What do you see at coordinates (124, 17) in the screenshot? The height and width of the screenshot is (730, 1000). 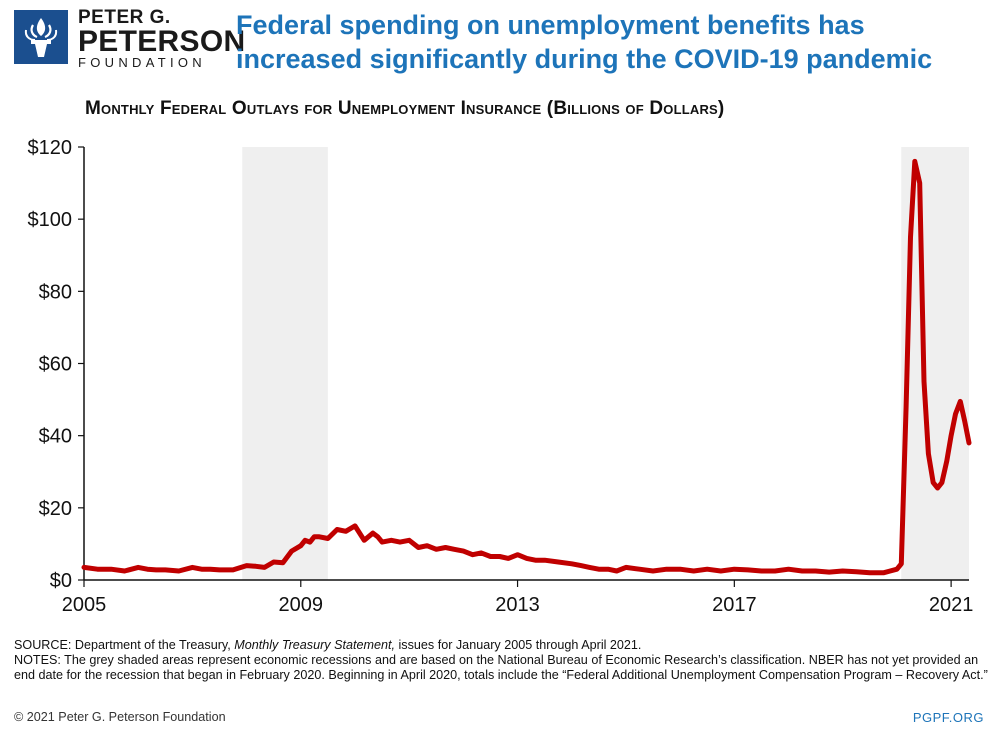 I see `logo-line1: PETER G.` at bounding box center [124, 17].